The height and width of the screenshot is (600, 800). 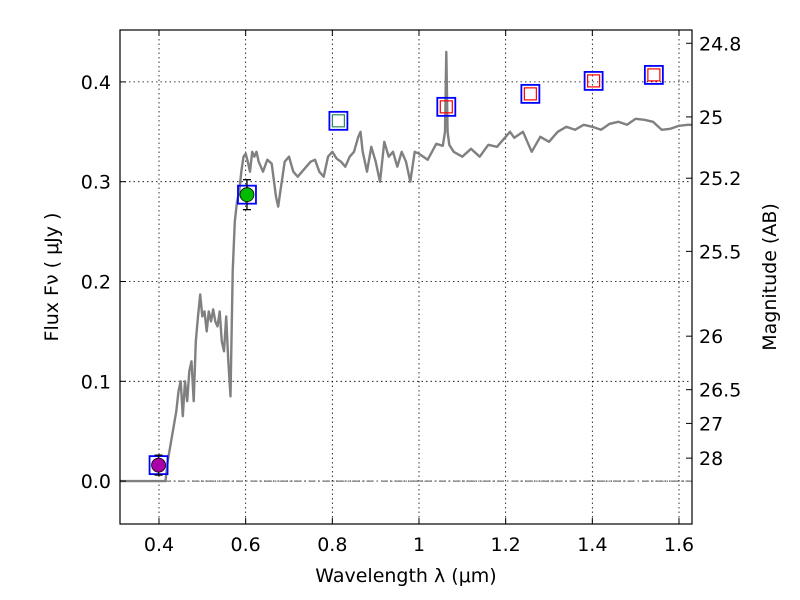 I want to click on y2-tick-label: 25.2, so click(x=720, y=179).